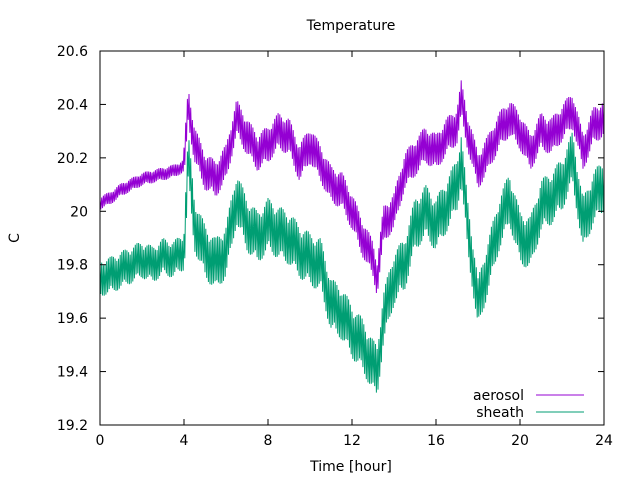 The height and width of the screenshot is (480, 640). Describe the element at coordinates (184, 441) in the screenshot. I see `x-tick-label: 4` at that location.